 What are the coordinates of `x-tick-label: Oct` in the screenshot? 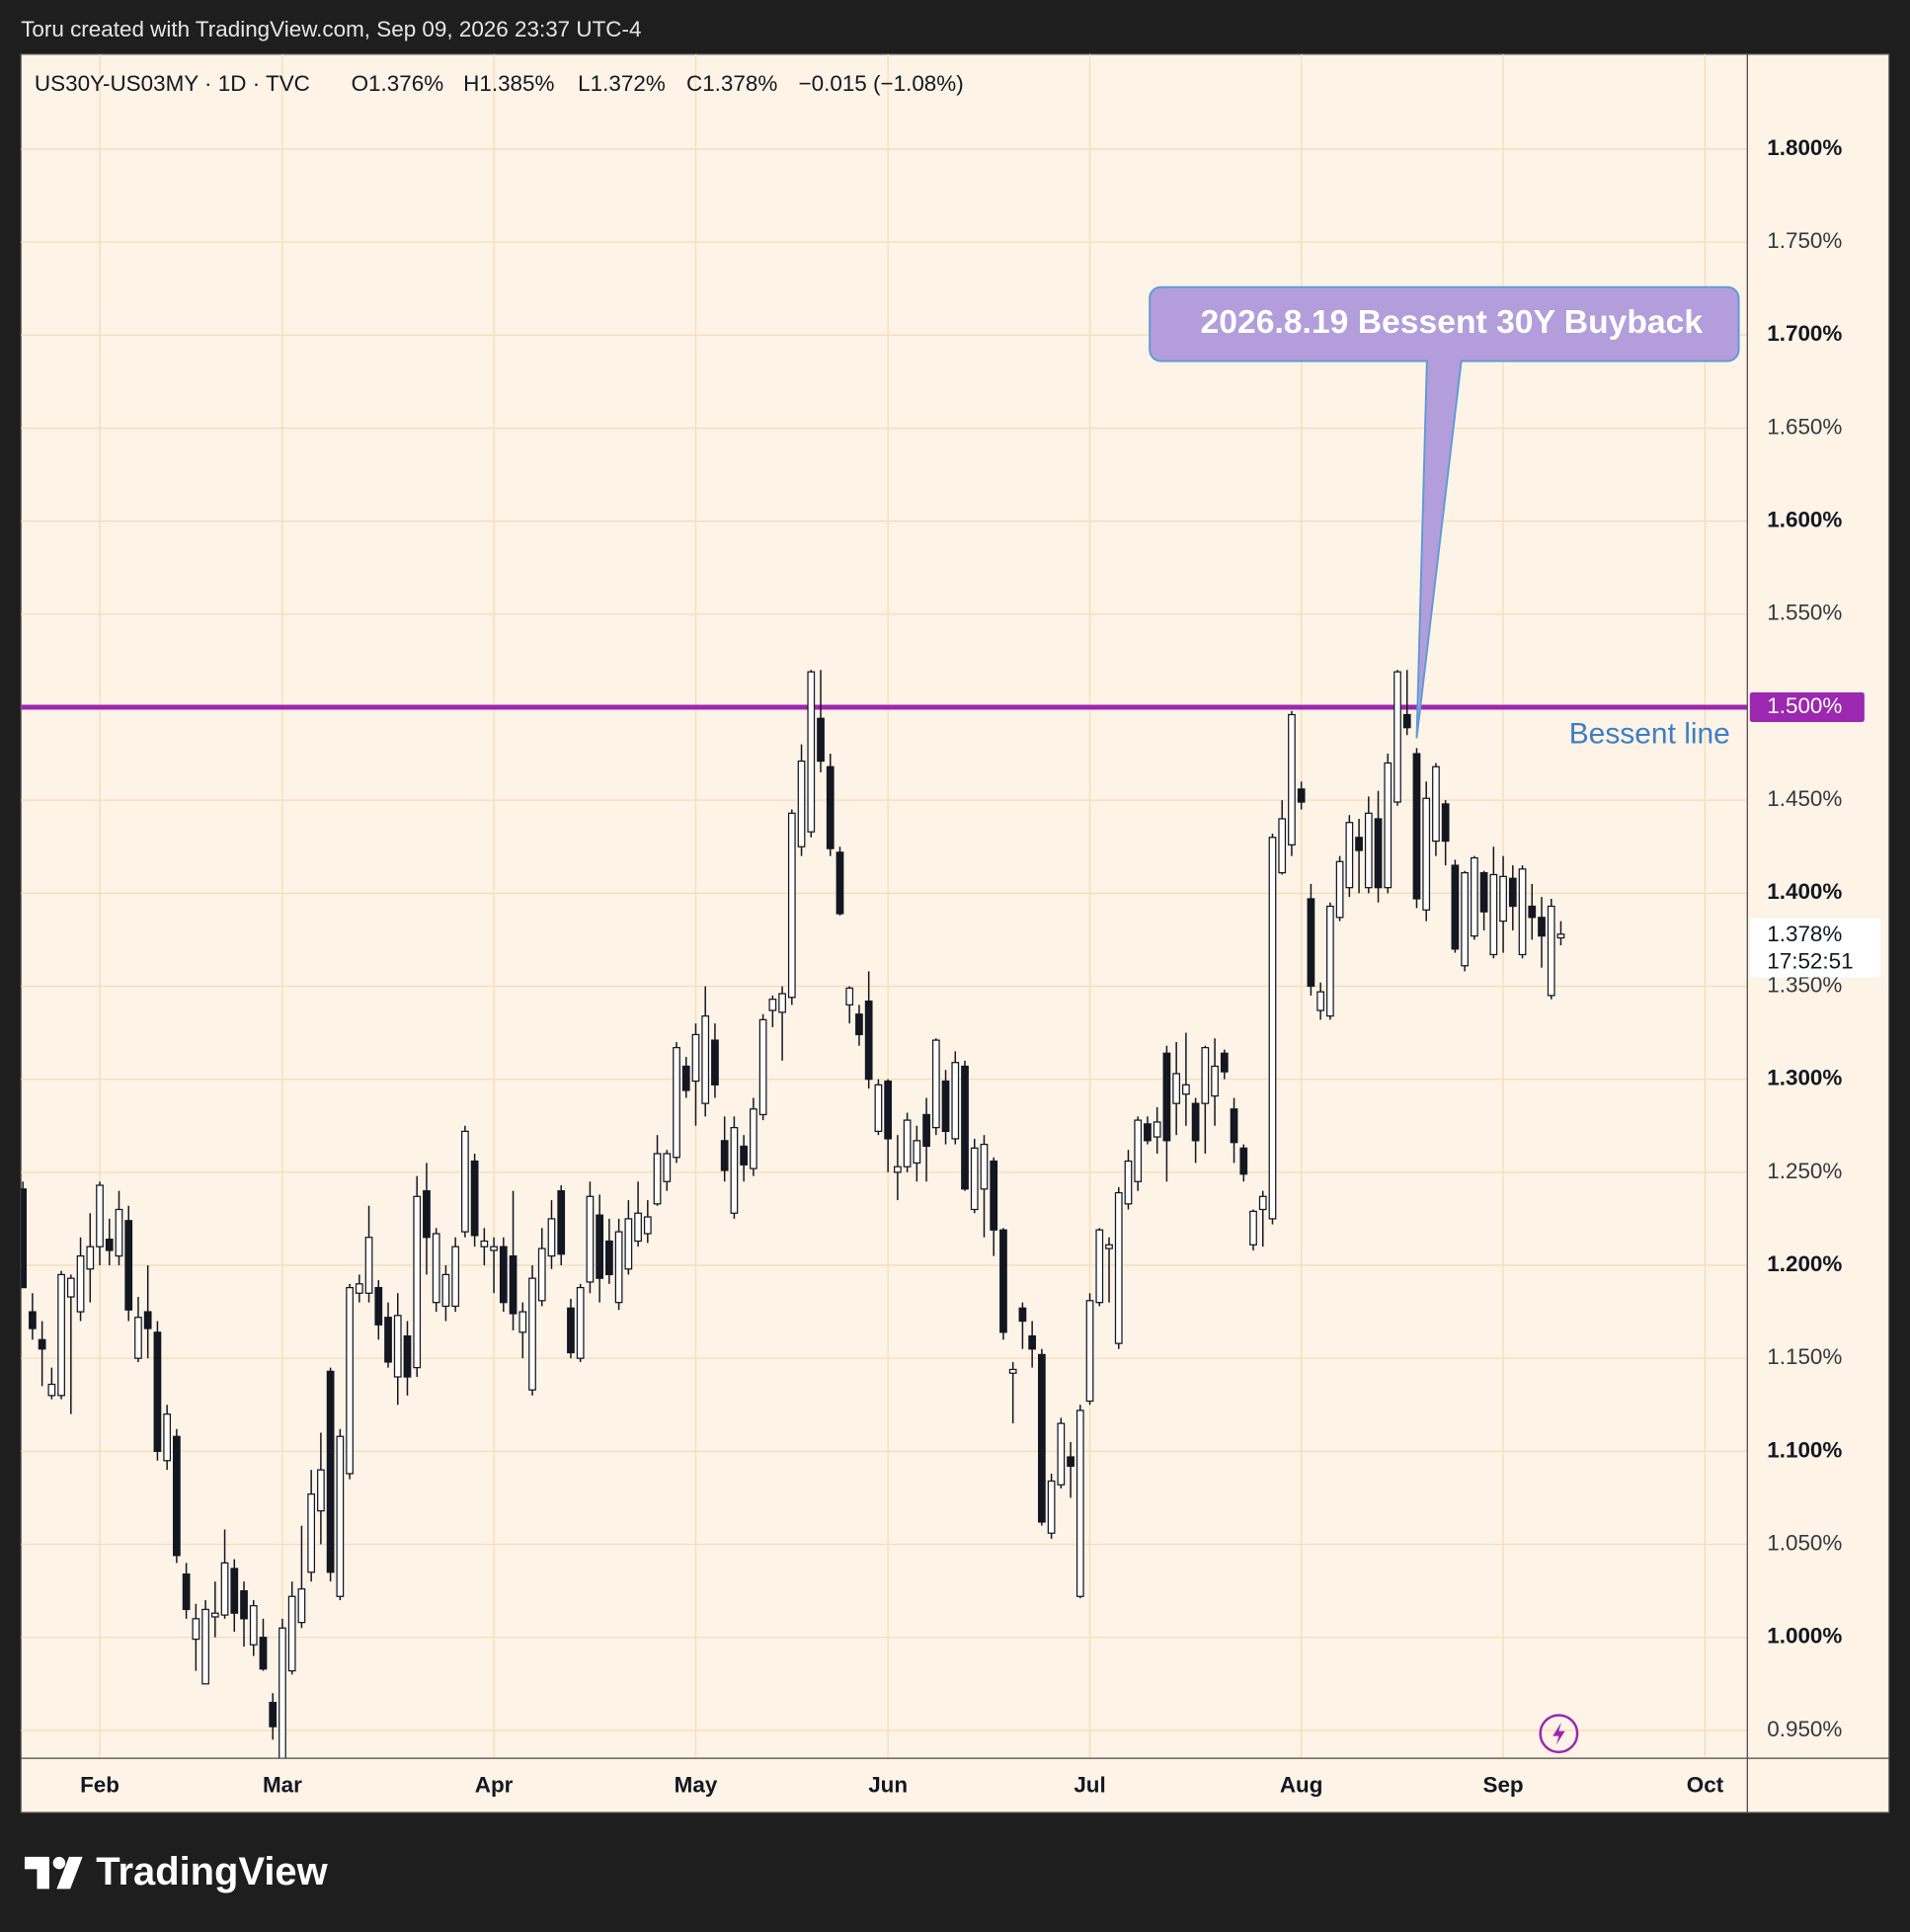 It's located at (1705, 1785).